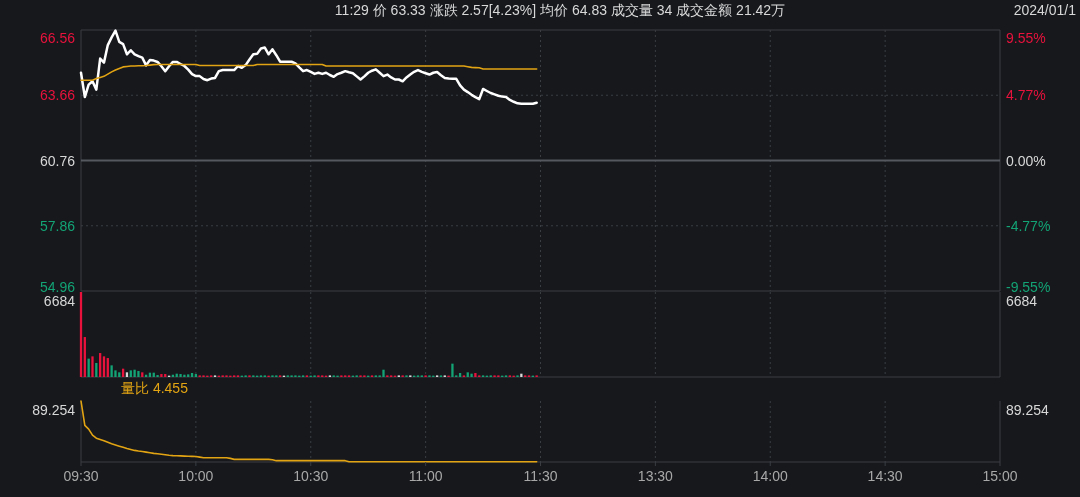 The height and width of the screenshot is (497, 1080). I want to click on text: 量比 4.455, so click(155, 388).